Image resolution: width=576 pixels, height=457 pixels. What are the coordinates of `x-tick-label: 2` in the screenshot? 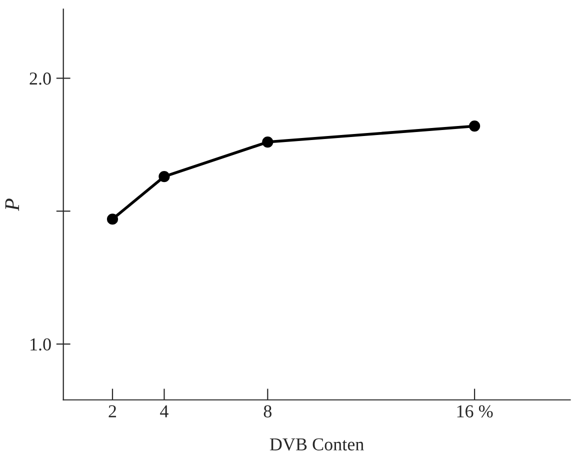 It's located at (112, 411).